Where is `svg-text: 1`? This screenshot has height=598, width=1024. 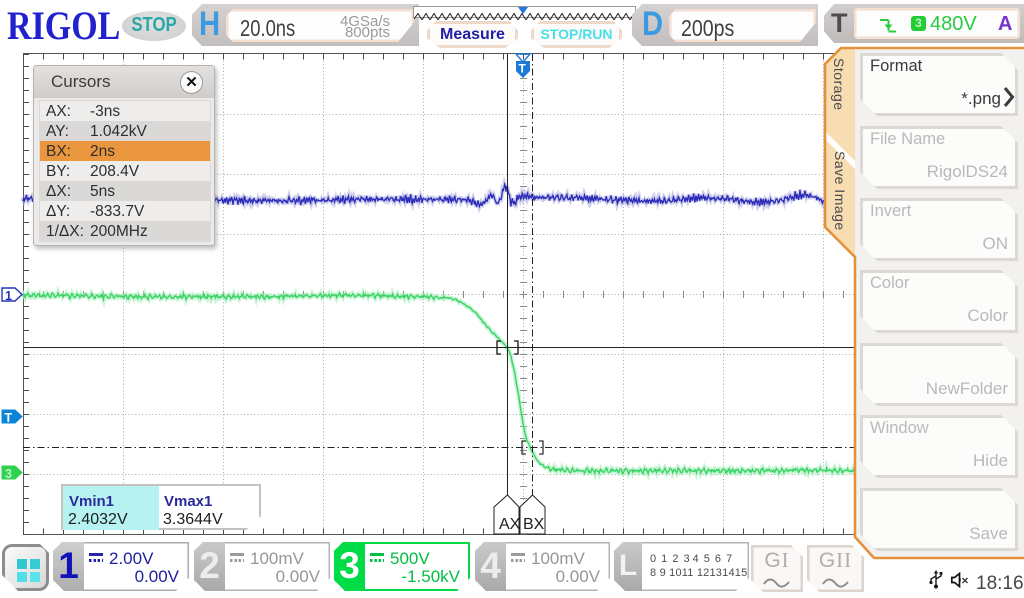
svg-text: 1 is located at coordinates (8, 296).